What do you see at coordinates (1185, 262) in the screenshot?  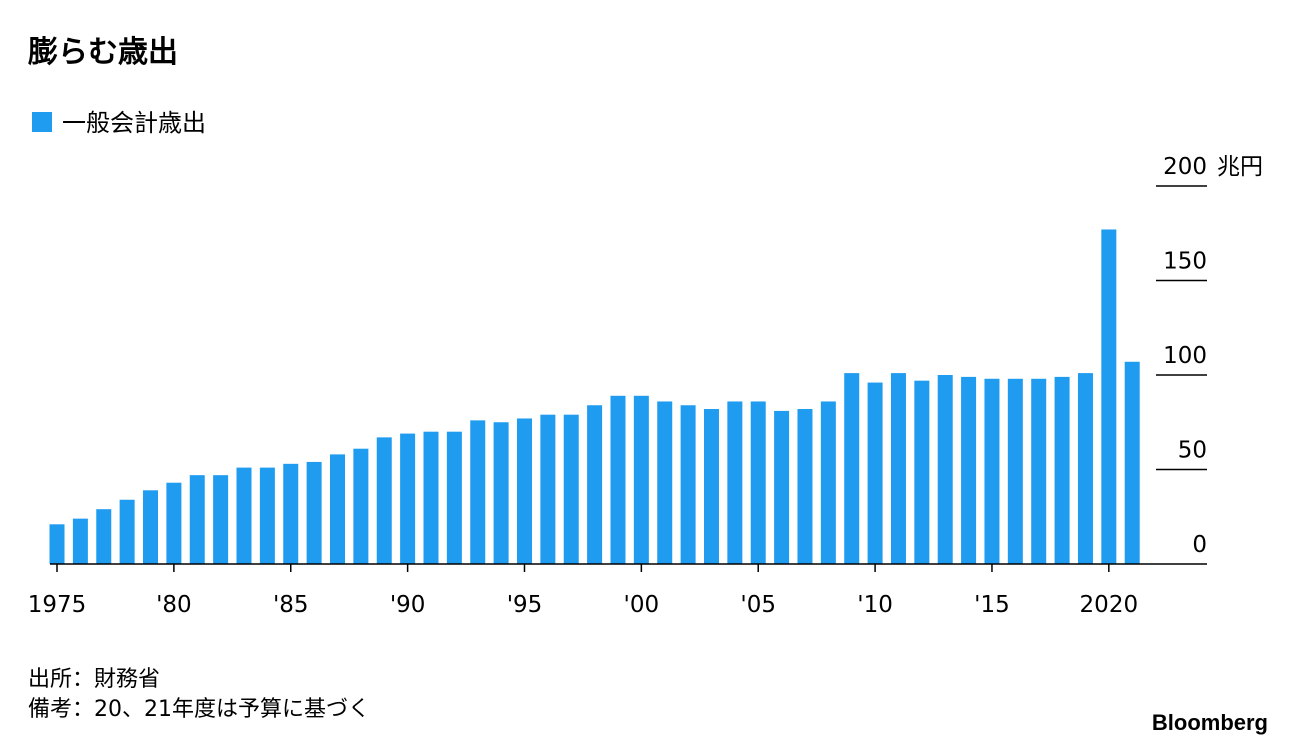 I see `y-tick-label: 150` at bounding box center [1185, 262].